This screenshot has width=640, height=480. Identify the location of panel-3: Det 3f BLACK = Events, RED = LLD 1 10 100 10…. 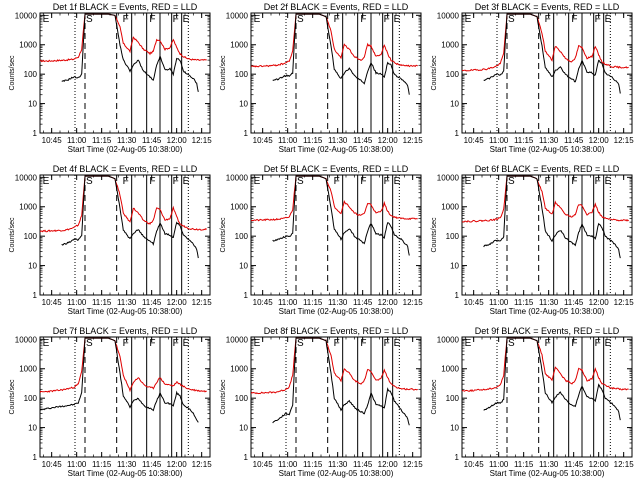
(532, 78).